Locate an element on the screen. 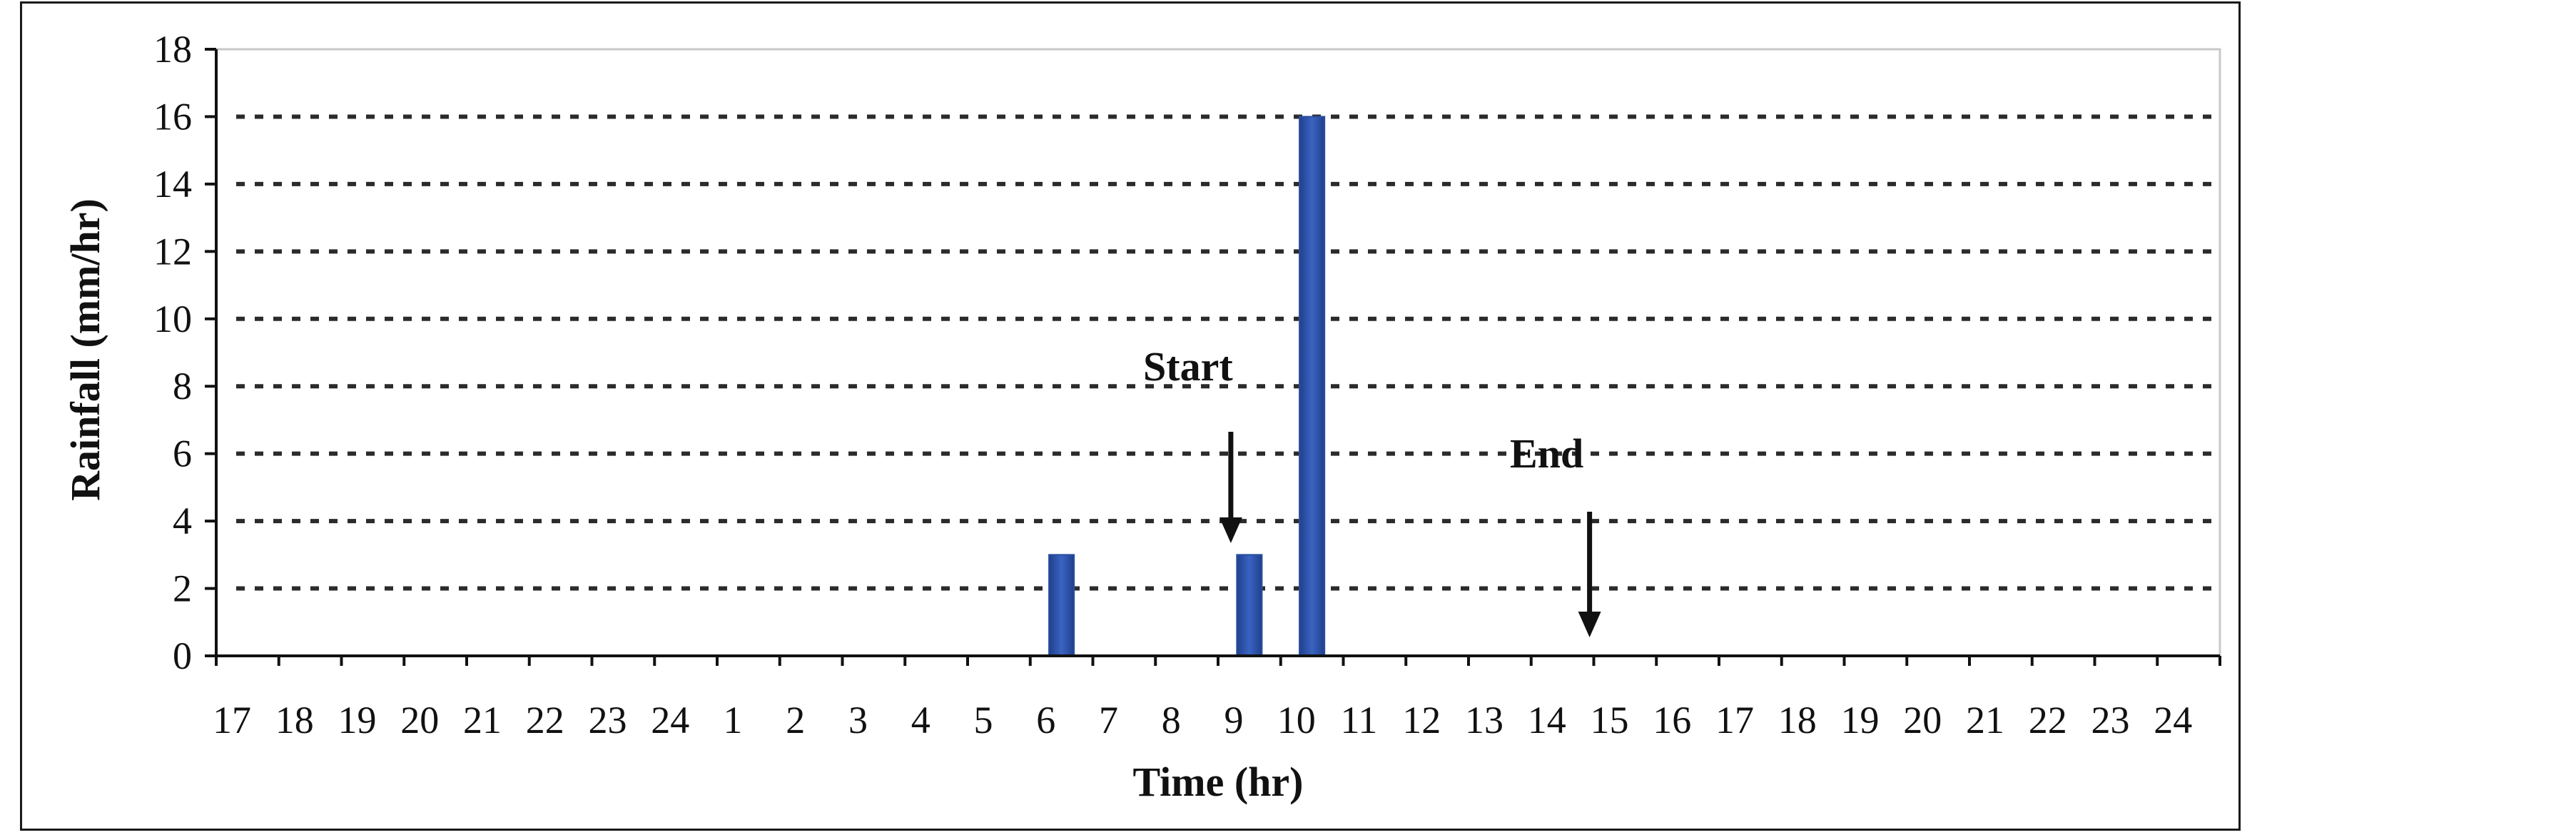 The image size is (2576, 835). end-arrow-head is located at coordinates (1590, 624).